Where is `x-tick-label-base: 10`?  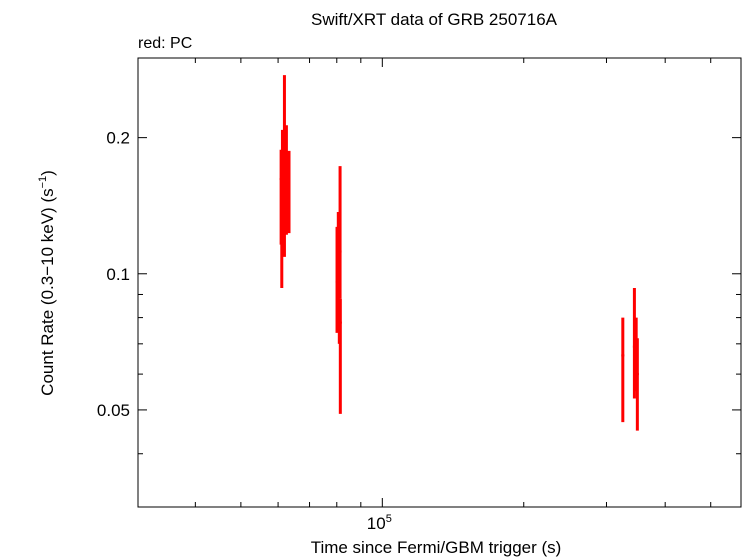
x-tick-label-base: 10 is located at coordinates (376, 523).